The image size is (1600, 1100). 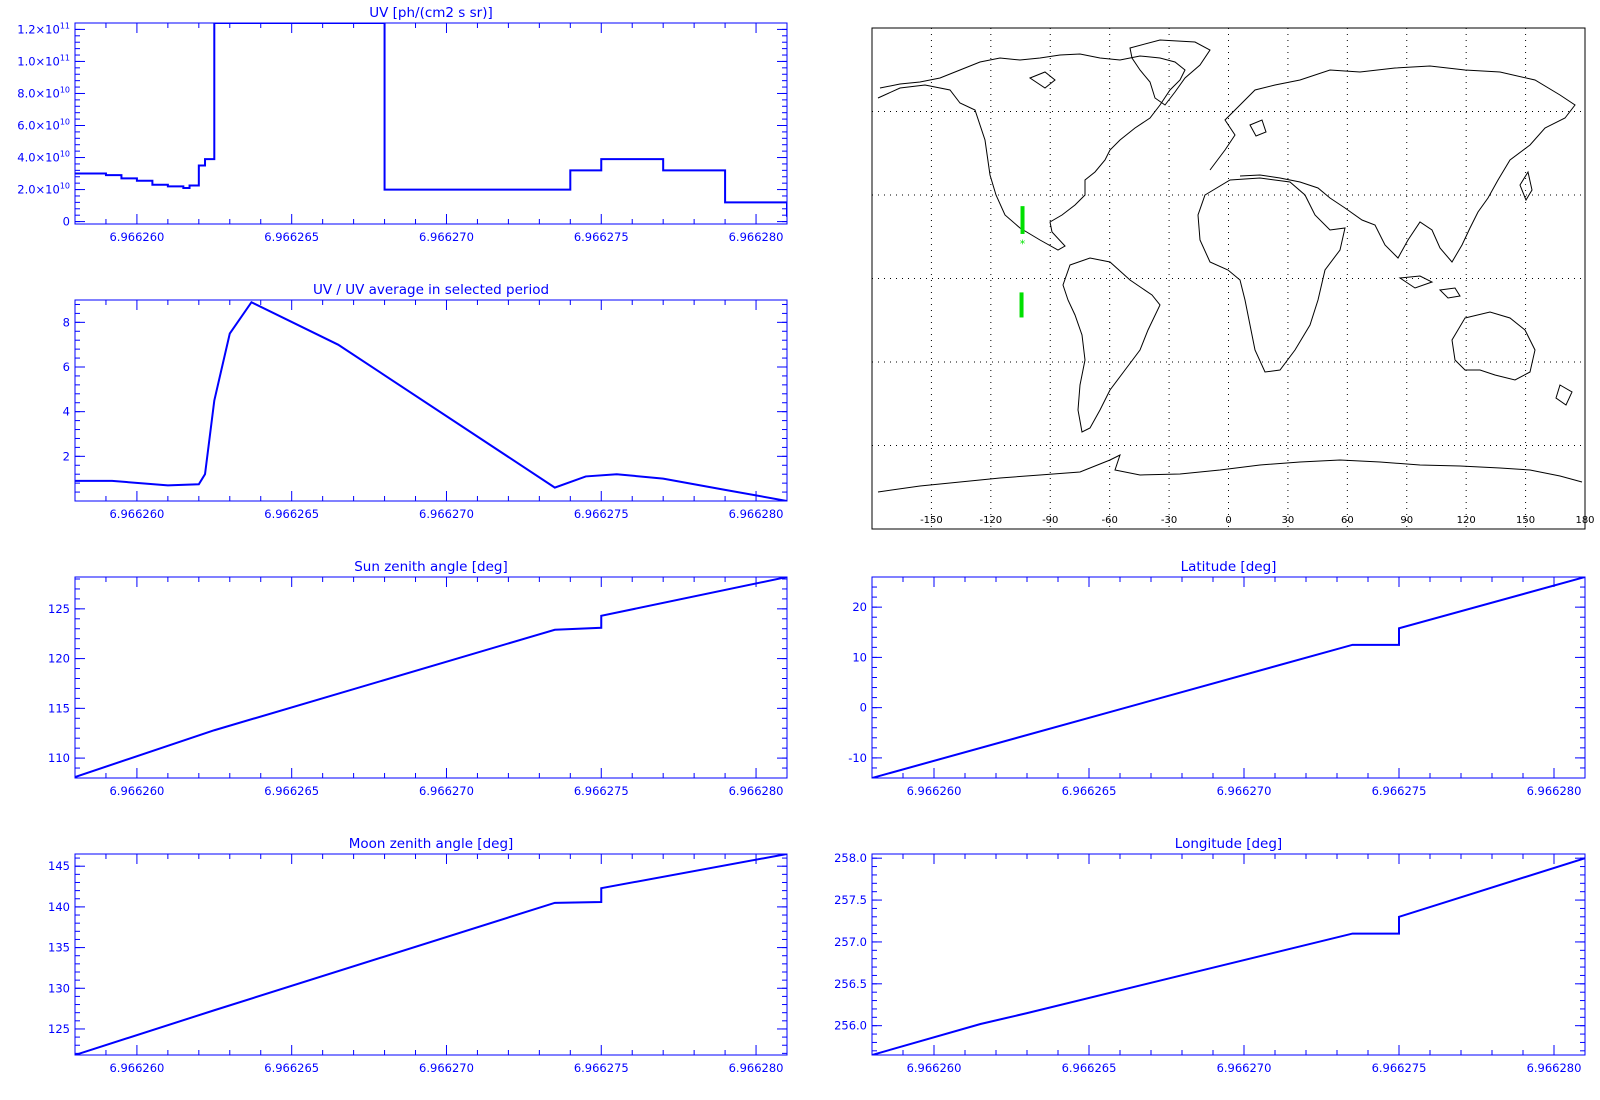 I want to click on coastline-islands, so click(x=1300, y=238).